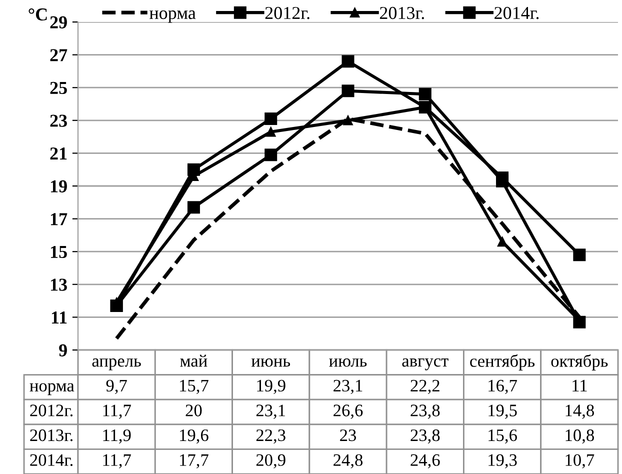 The width and height of the screenshot is (622, 474). I want to click on data-label: 24,8, so click(348, 461).